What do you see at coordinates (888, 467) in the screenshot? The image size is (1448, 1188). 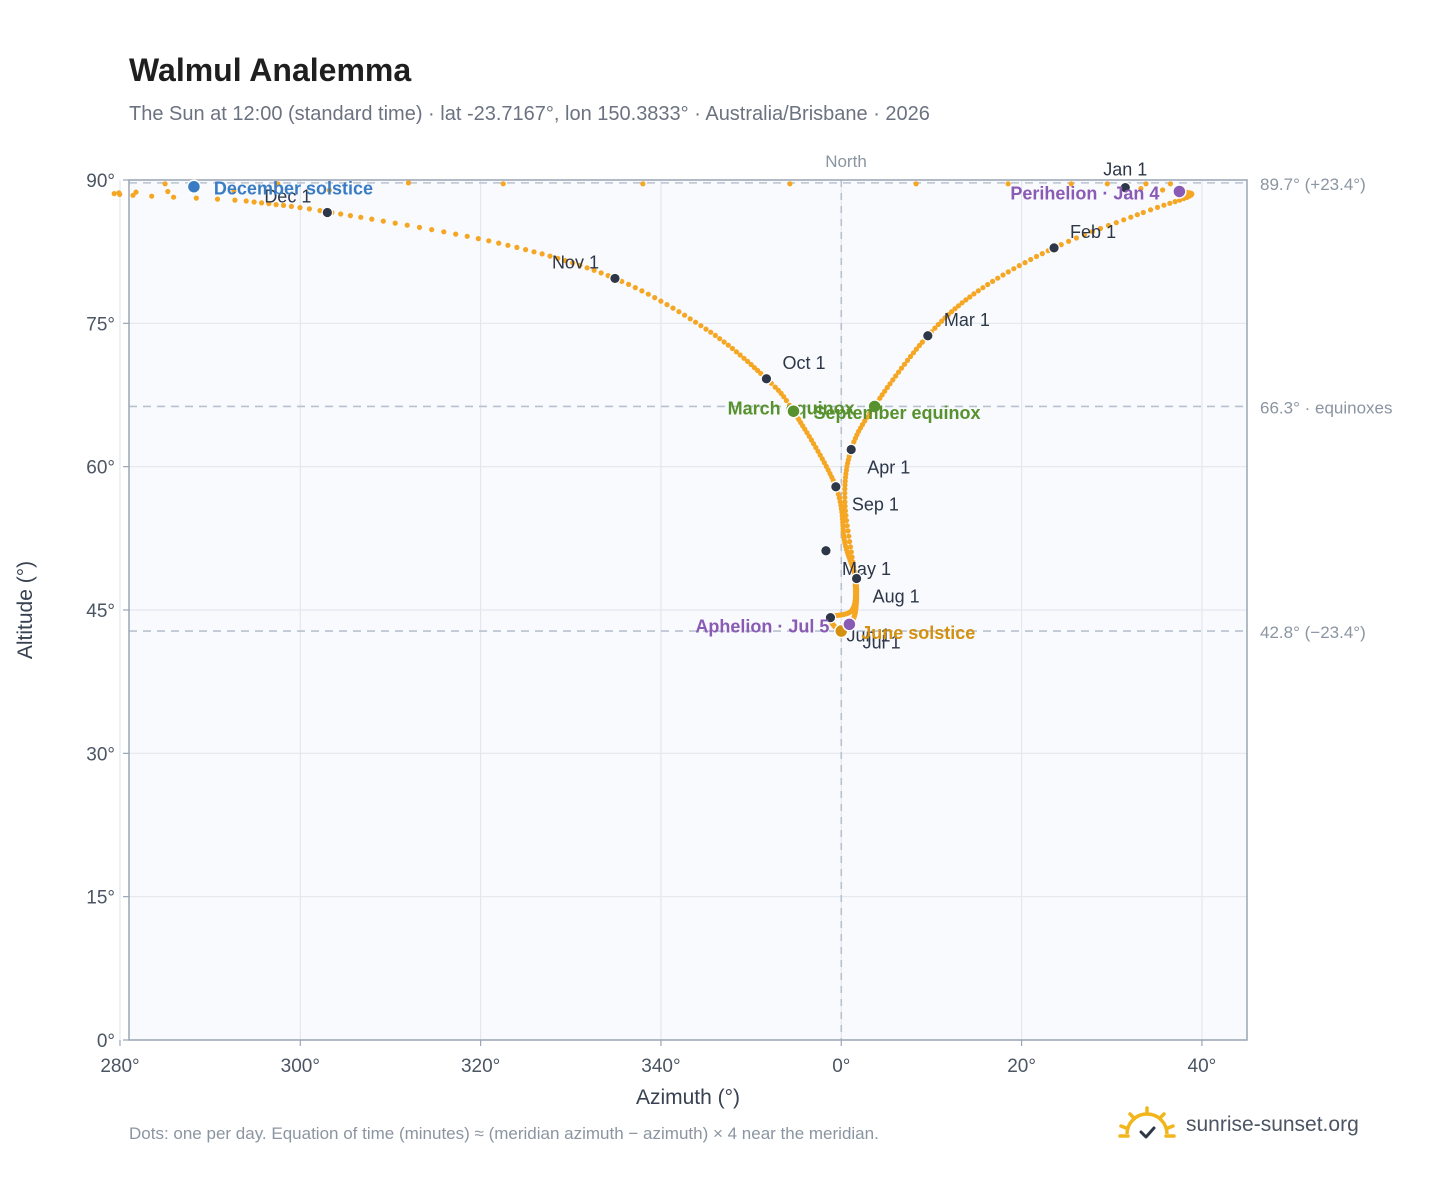 I see `month-label: Apr 1` at bounding box center [888, 467].